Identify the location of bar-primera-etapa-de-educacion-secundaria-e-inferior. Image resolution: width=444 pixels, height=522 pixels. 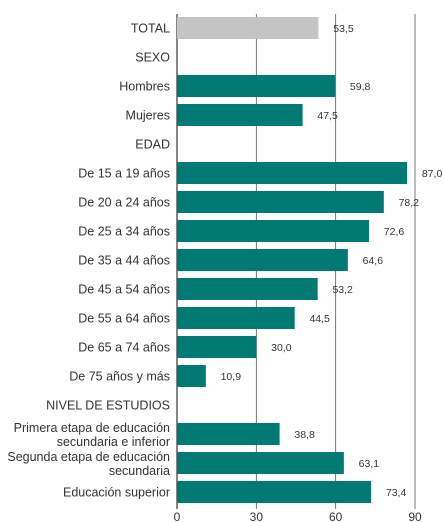
(228, 434).